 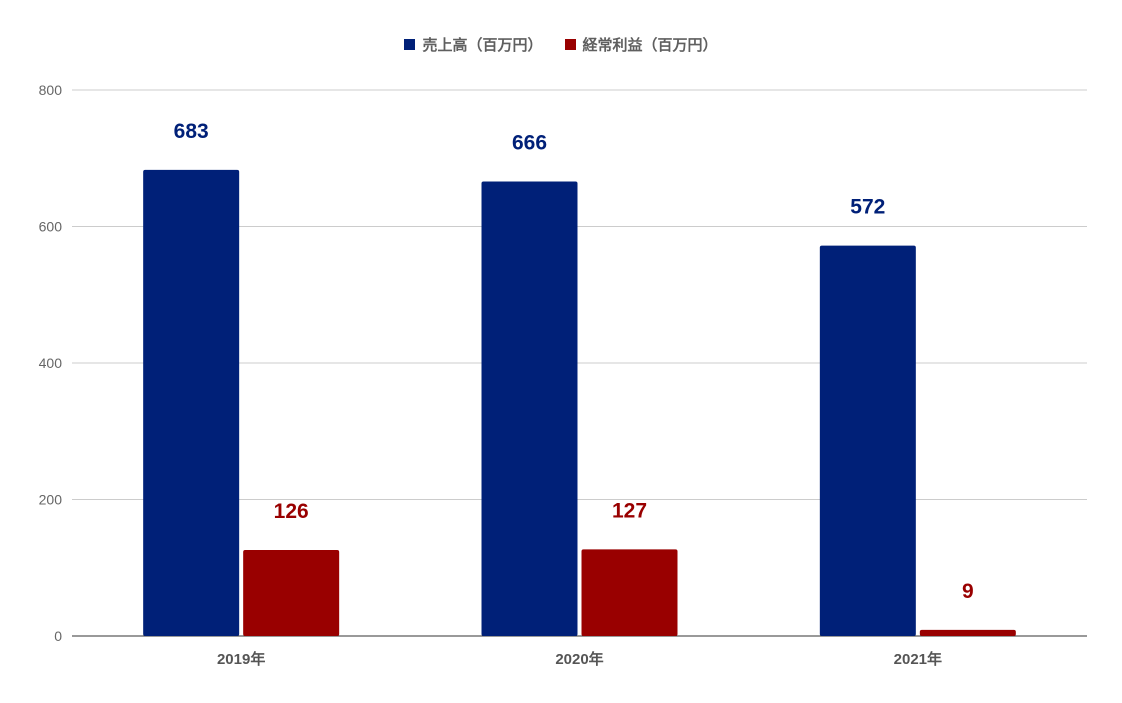 I want to click on x-tick-label: 2021年, so click(x=918, y=659).